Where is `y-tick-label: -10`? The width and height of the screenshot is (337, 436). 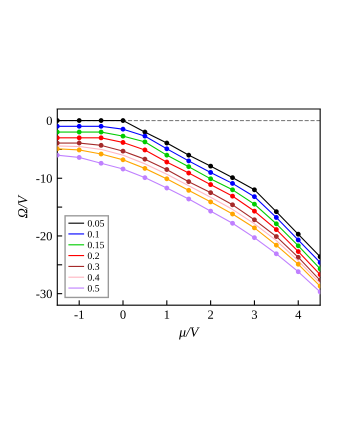
y-tick-label: -10 is located at coordinates (44, 178).